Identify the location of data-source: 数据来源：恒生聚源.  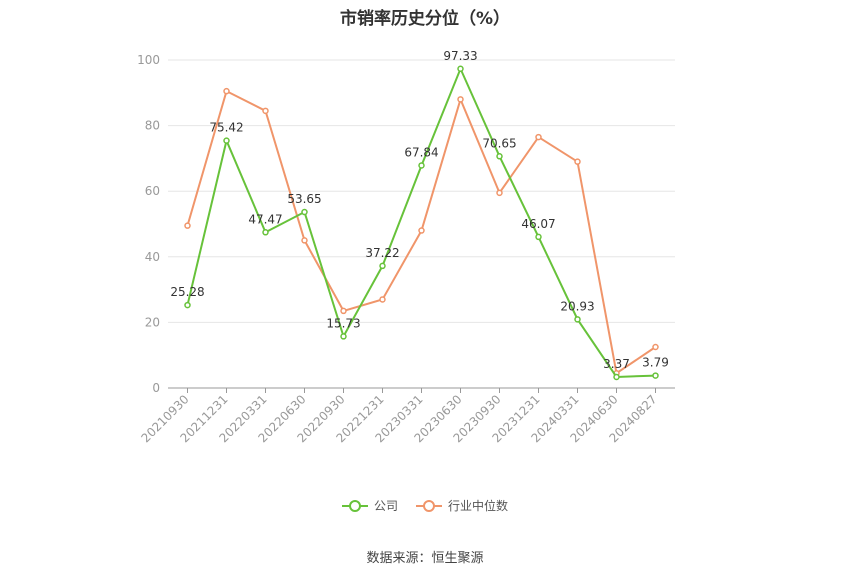
(425, 558).